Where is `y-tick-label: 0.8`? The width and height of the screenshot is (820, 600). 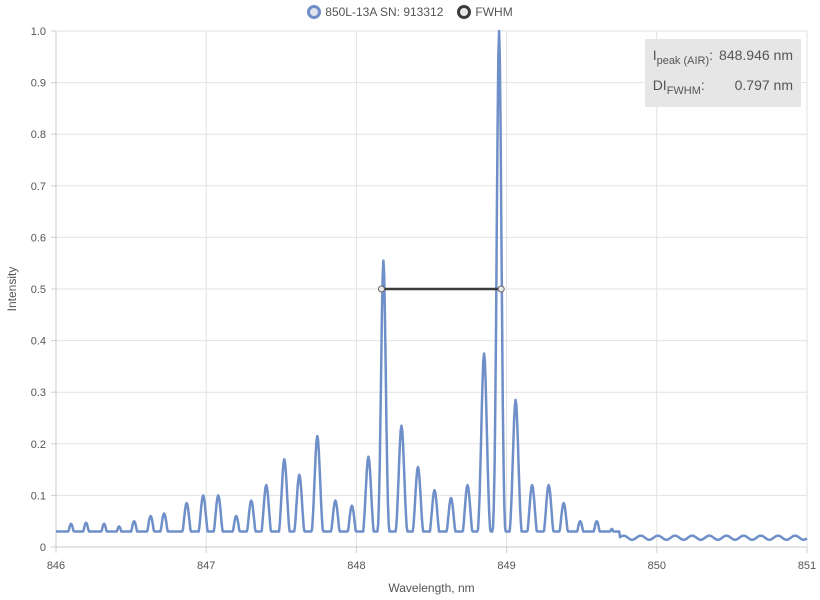
y-tick-label: 0.8 is located at coordinates (38, 135).